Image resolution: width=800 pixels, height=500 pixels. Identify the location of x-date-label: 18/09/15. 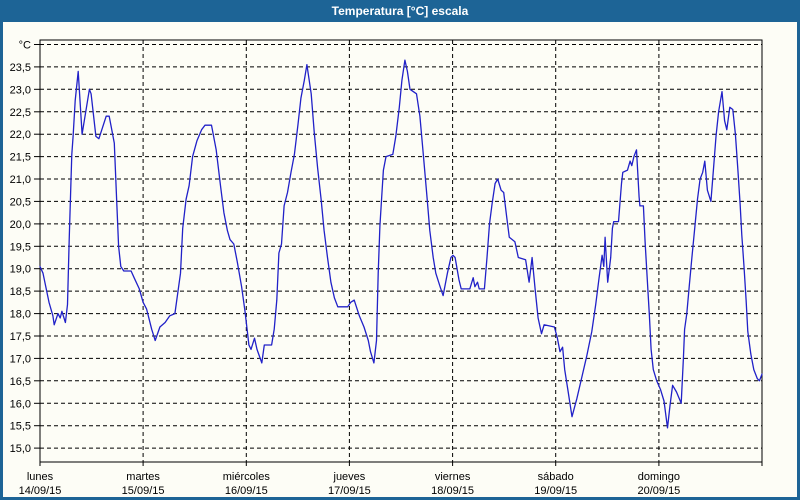
(452, 491).